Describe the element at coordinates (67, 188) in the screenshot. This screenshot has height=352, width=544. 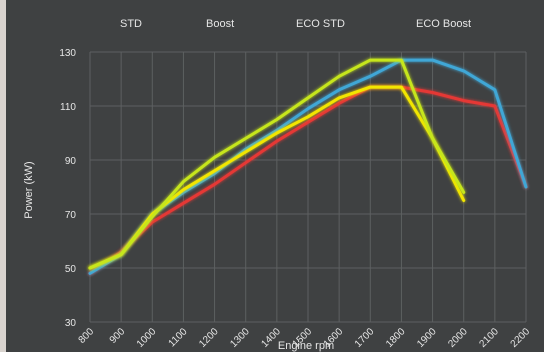
I see `y-tick-labels: 30 50 70 90 110 130` at that location.